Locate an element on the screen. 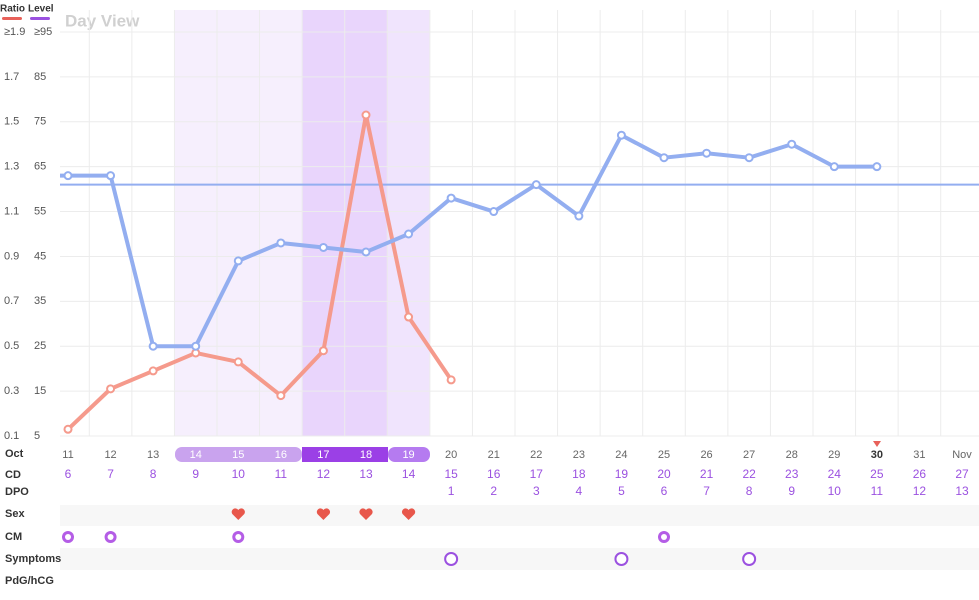 This screenshot has height=600, width=979. y-tick-label: 15 is located at coordinates (40, 391).